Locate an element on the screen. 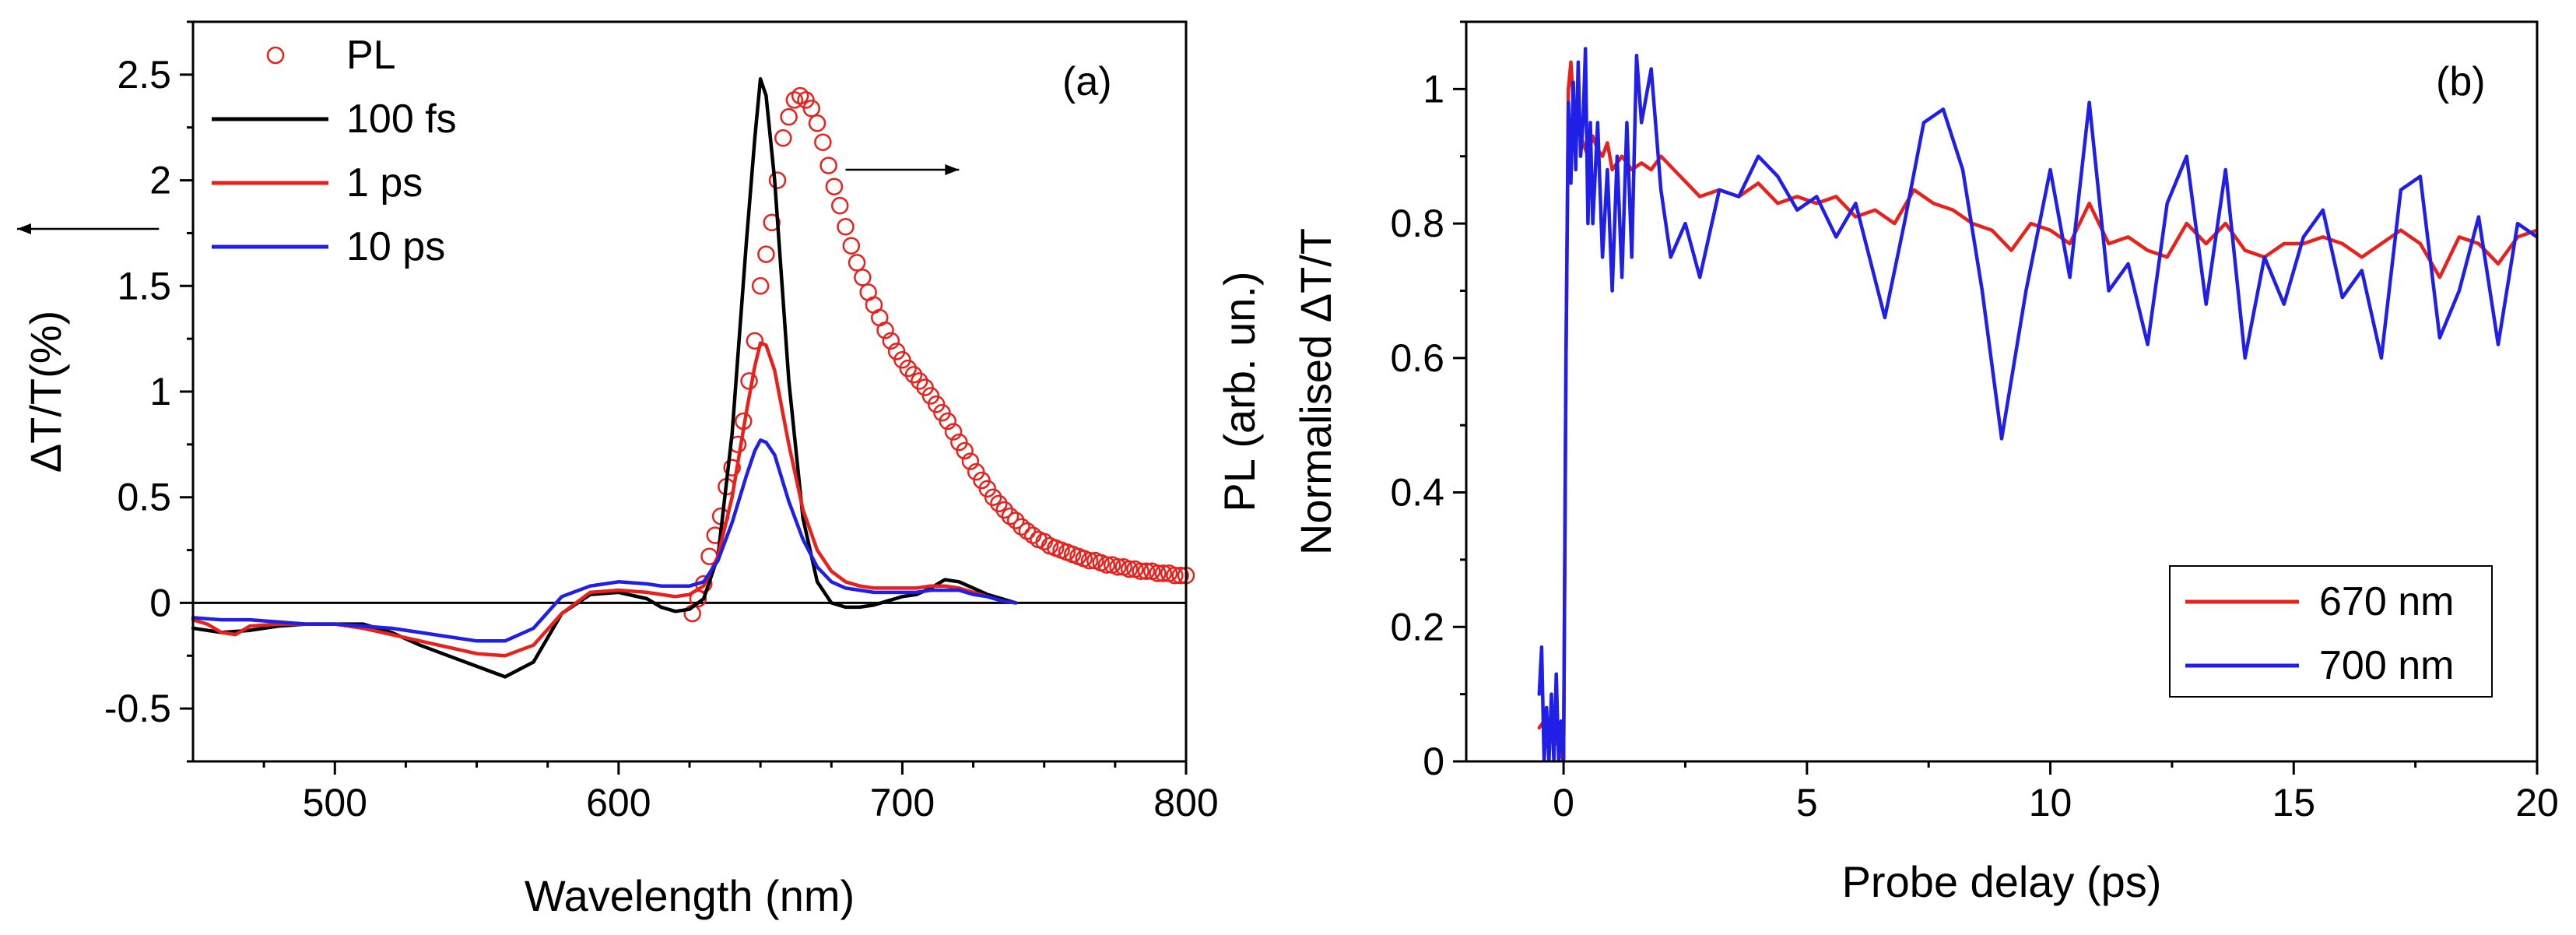 The height and width of the screenshot is (935, 2576). series-line-1-ps is located at coordinates (604, 499).